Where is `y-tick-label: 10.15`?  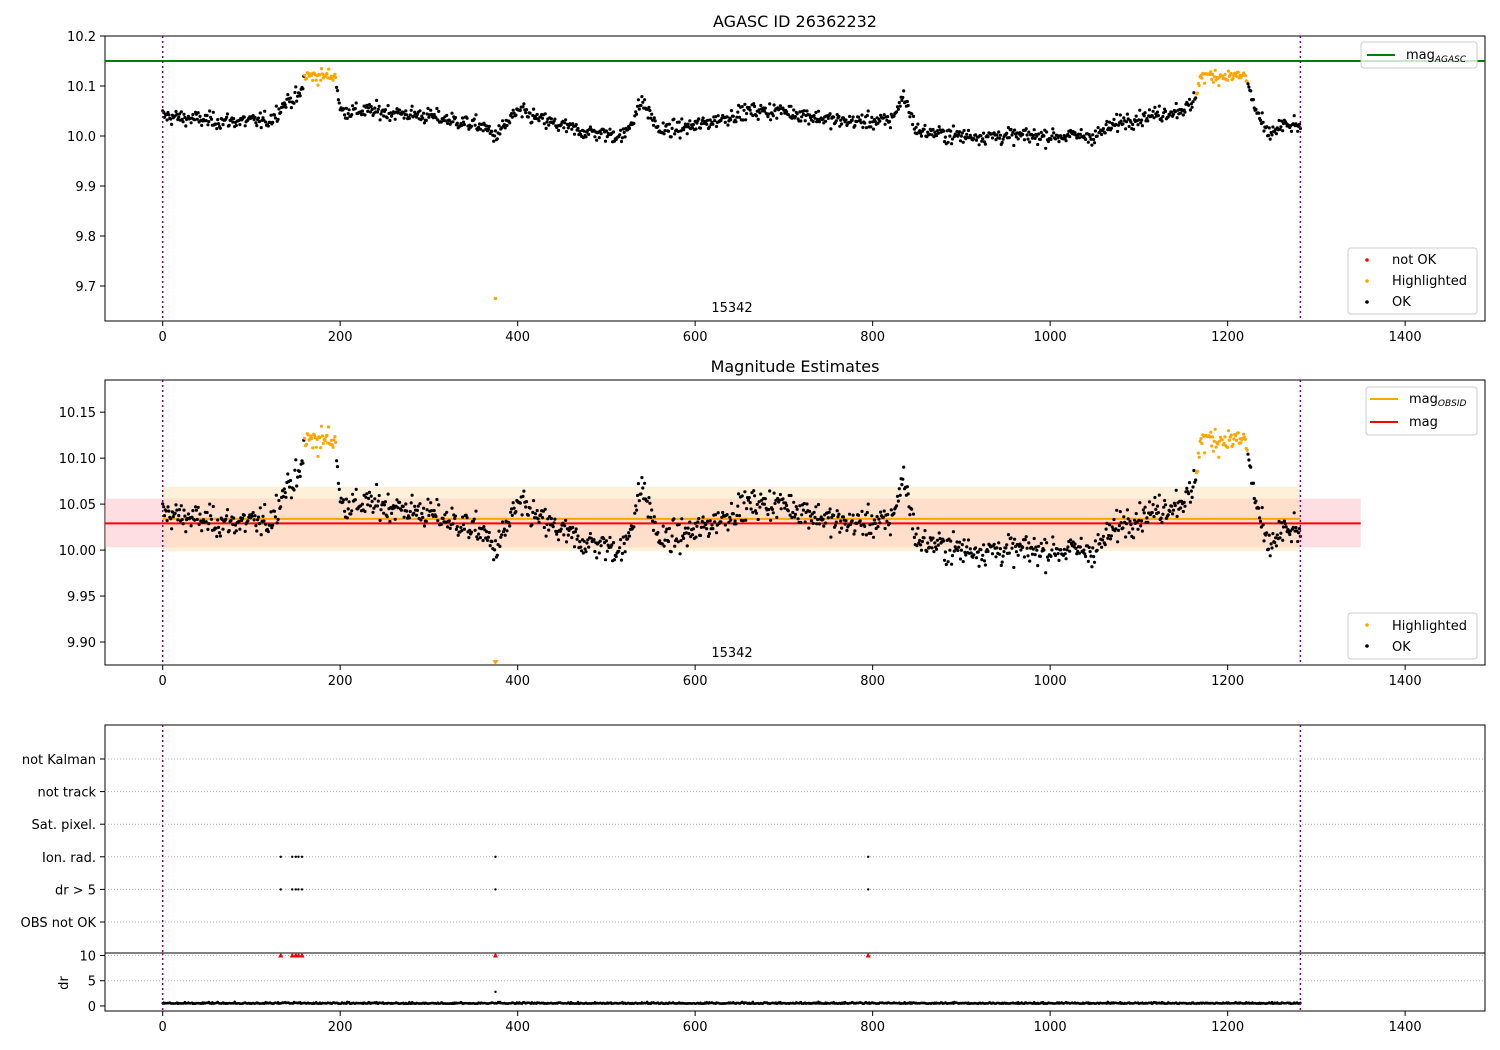
y-tick-label: 10.15 is located at coordinates (77, 413).